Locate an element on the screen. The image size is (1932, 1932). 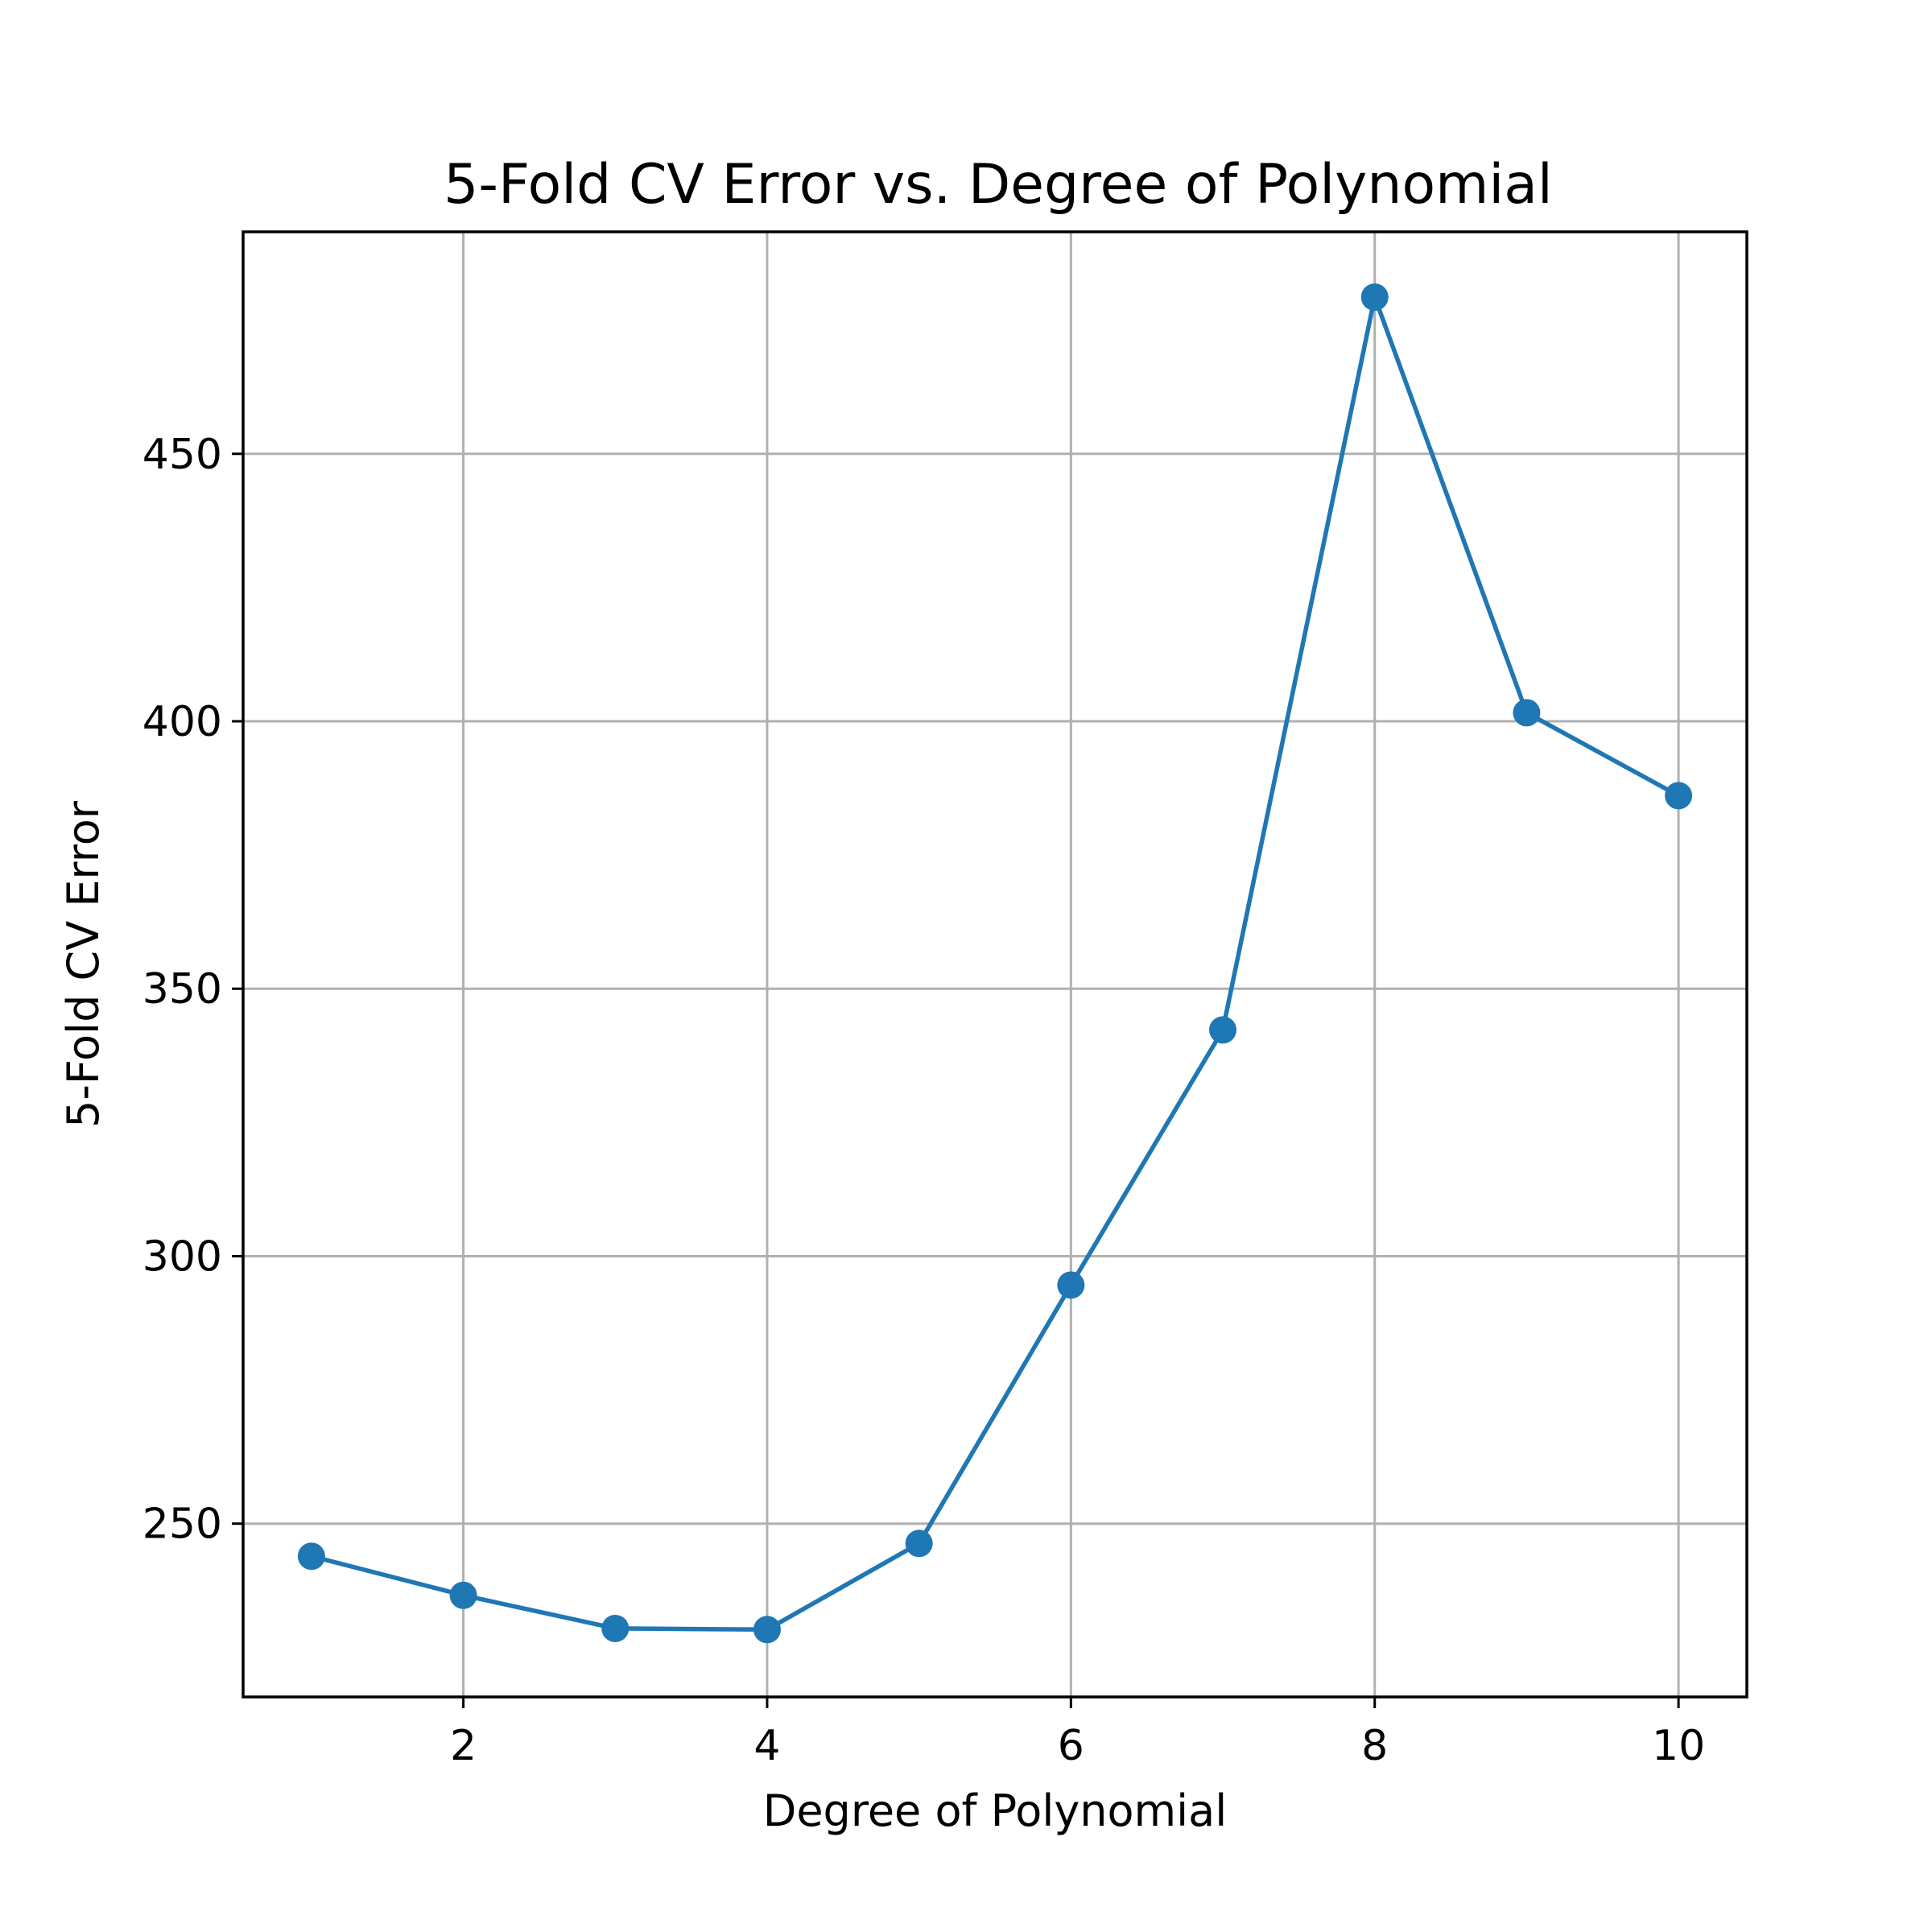
x-tick-label: 6 is located at coordinates (1071, 1746).